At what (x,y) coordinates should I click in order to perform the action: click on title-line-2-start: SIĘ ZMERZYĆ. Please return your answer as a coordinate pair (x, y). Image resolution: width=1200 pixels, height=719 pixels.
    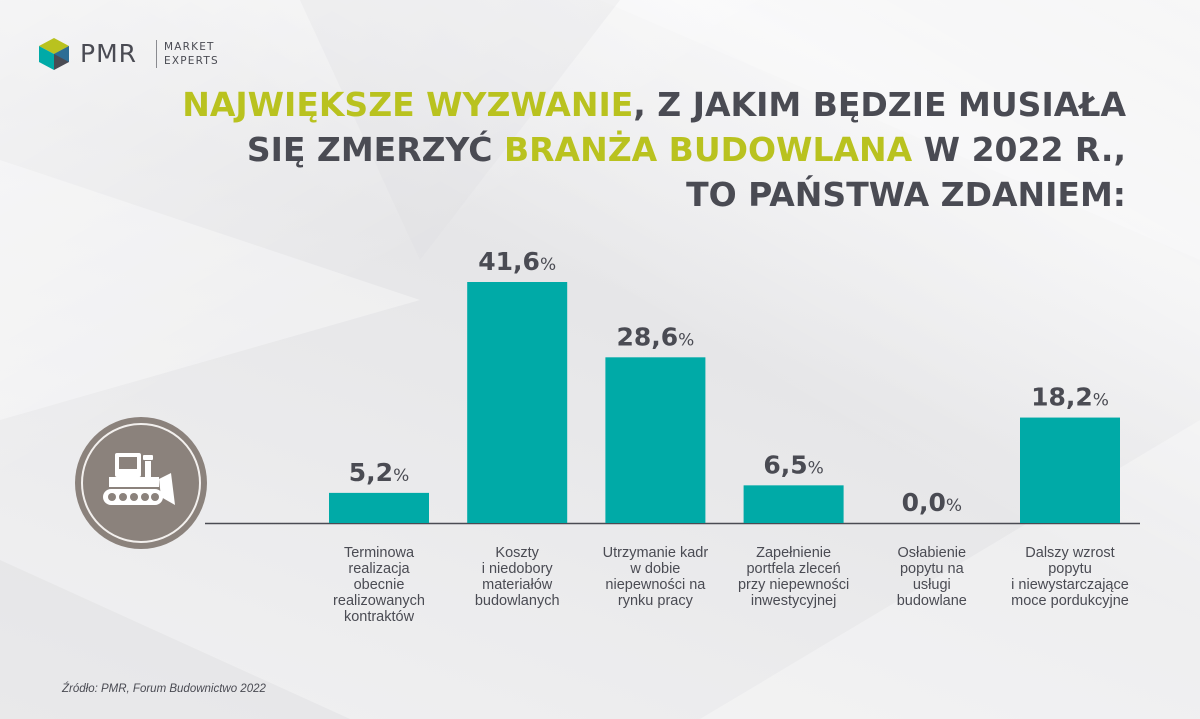
    Looking at the image, I should click on (375, 149).